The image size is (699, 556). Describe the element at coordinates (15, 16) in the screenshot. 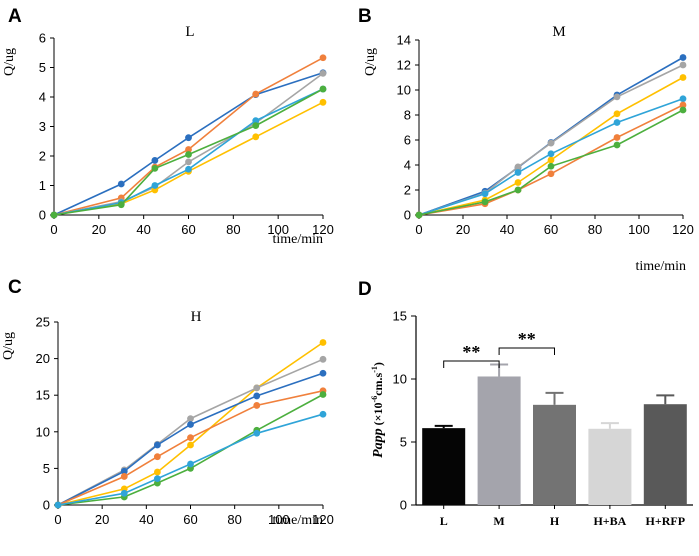

I see `panel-letter: A` at that location.